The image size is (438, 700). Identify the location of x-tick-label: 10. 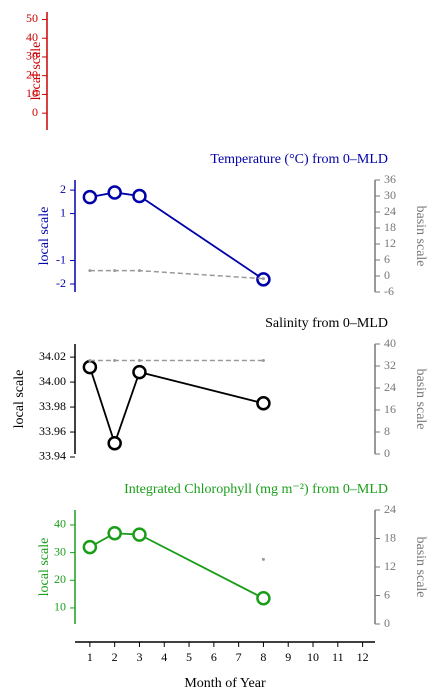
(313, 657).